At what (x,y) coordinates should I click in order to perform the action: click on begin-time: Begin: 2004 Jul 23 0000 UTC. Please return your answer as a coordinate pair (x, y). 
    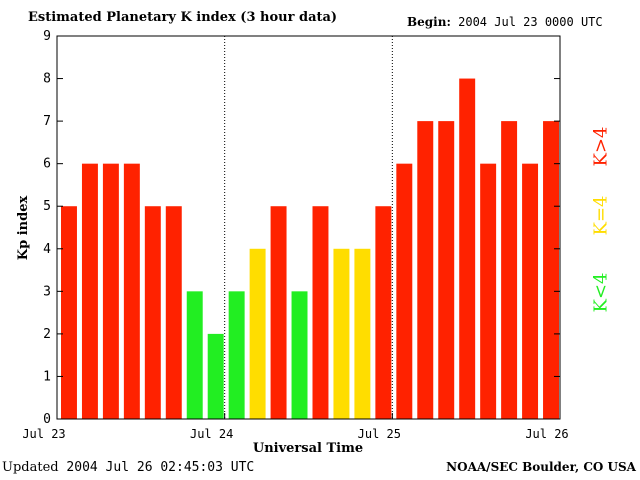
    Looking at the image, I should click on (505, 22).